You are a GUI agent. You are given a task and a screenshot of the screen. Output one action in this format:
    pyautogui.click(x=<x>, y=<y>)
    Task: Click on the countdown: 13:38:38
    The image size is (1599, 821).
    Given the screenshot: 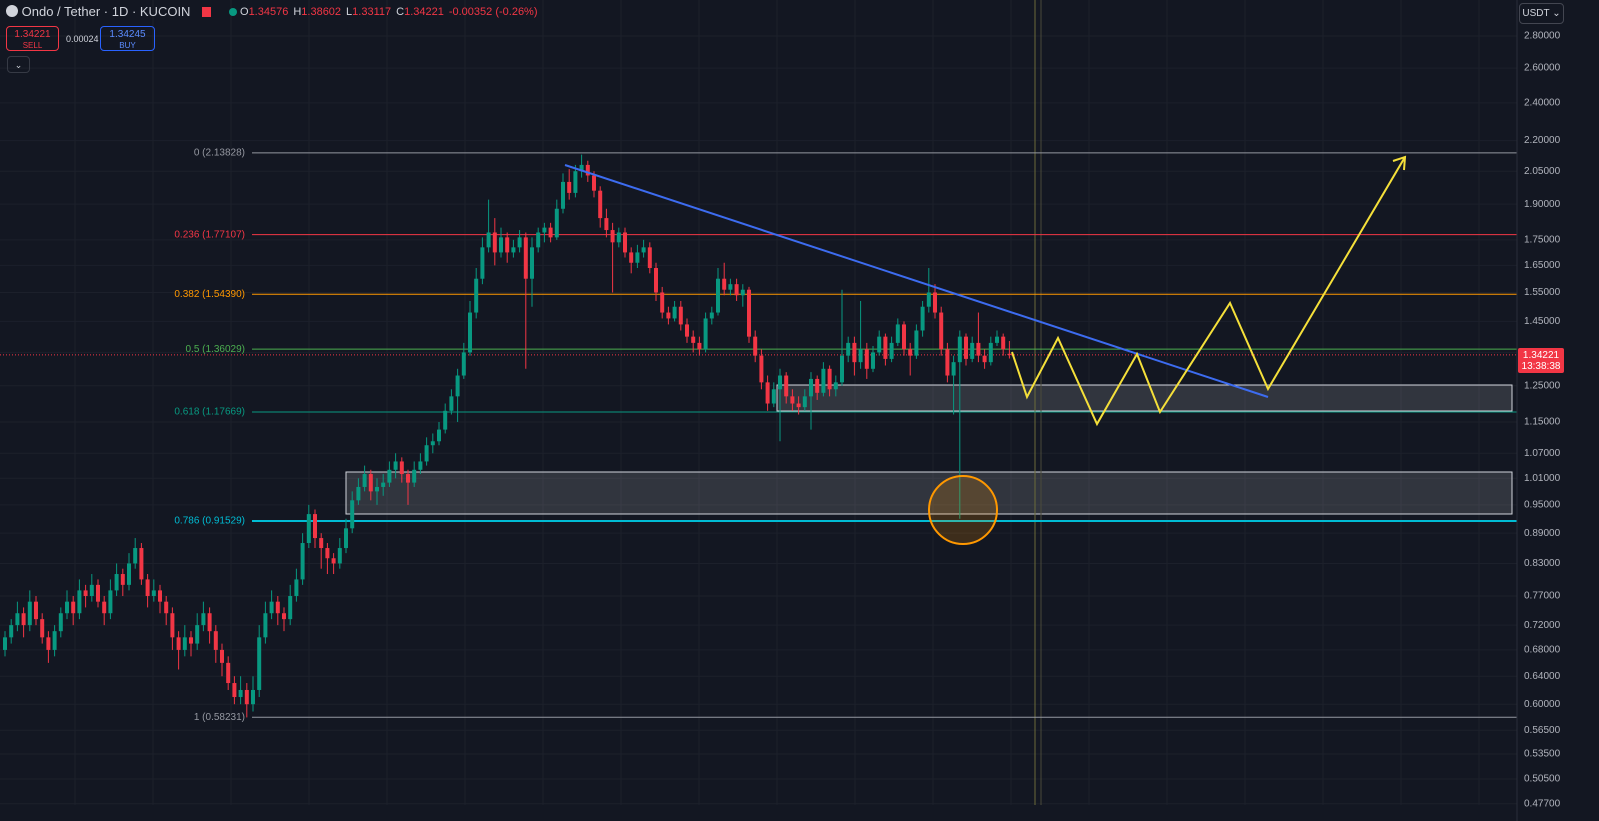 What is the action you would take?
    pyautogui.click(x=1541, y=366)
    